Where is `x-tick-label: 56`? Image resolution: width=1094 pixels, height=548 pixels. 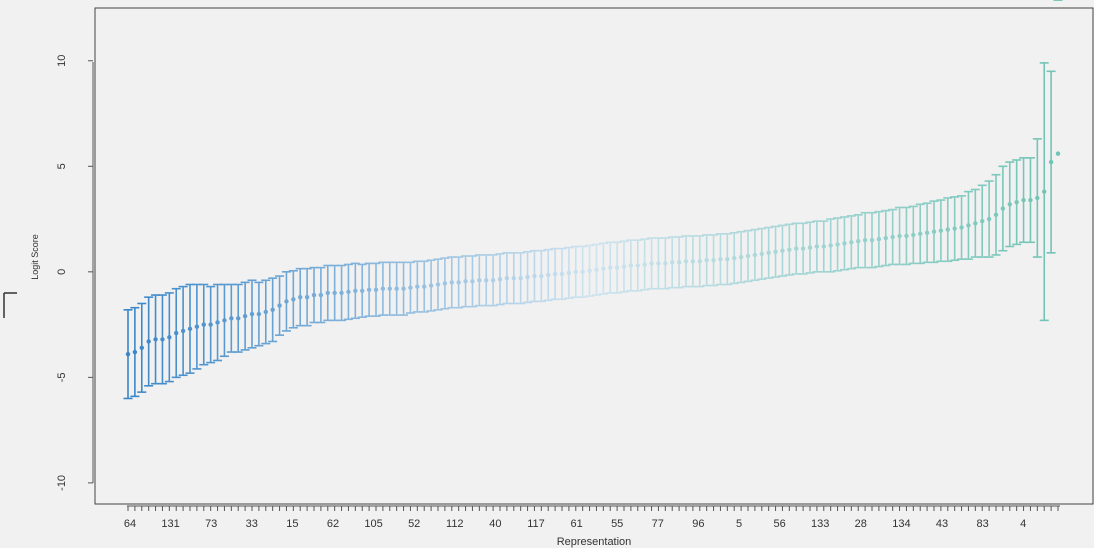
x-tick-label: 56 is located at coordinates (779, 524).